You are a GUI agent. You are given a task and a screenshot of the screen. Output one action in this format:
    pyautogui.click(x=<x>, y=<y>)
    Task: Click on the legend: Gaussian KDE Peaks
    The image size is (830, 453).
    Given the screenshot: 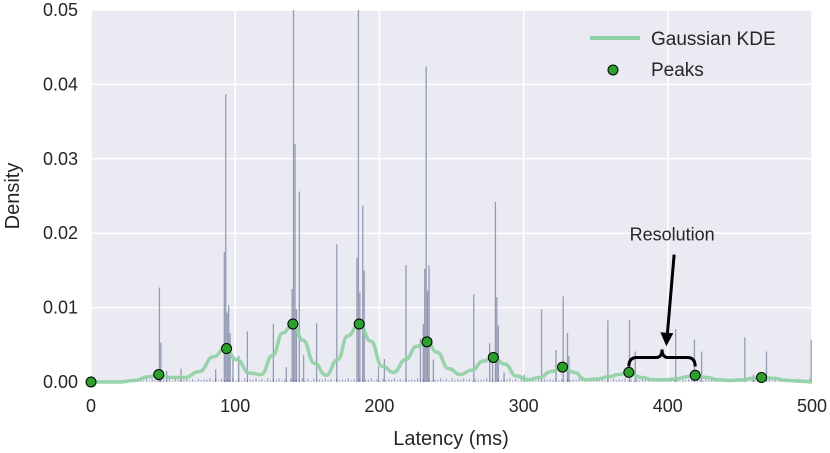 What is the action you would take?
    pyautogui.click(x=683, y=55)
    